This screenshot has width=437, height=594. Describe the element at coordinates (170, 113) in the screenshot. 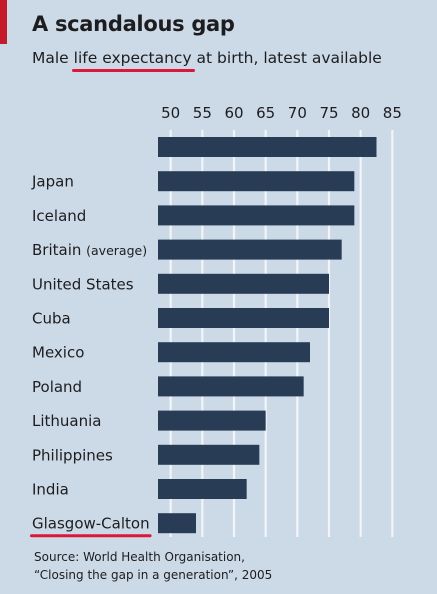

I see `x-tick-label-50: 50` at that location.